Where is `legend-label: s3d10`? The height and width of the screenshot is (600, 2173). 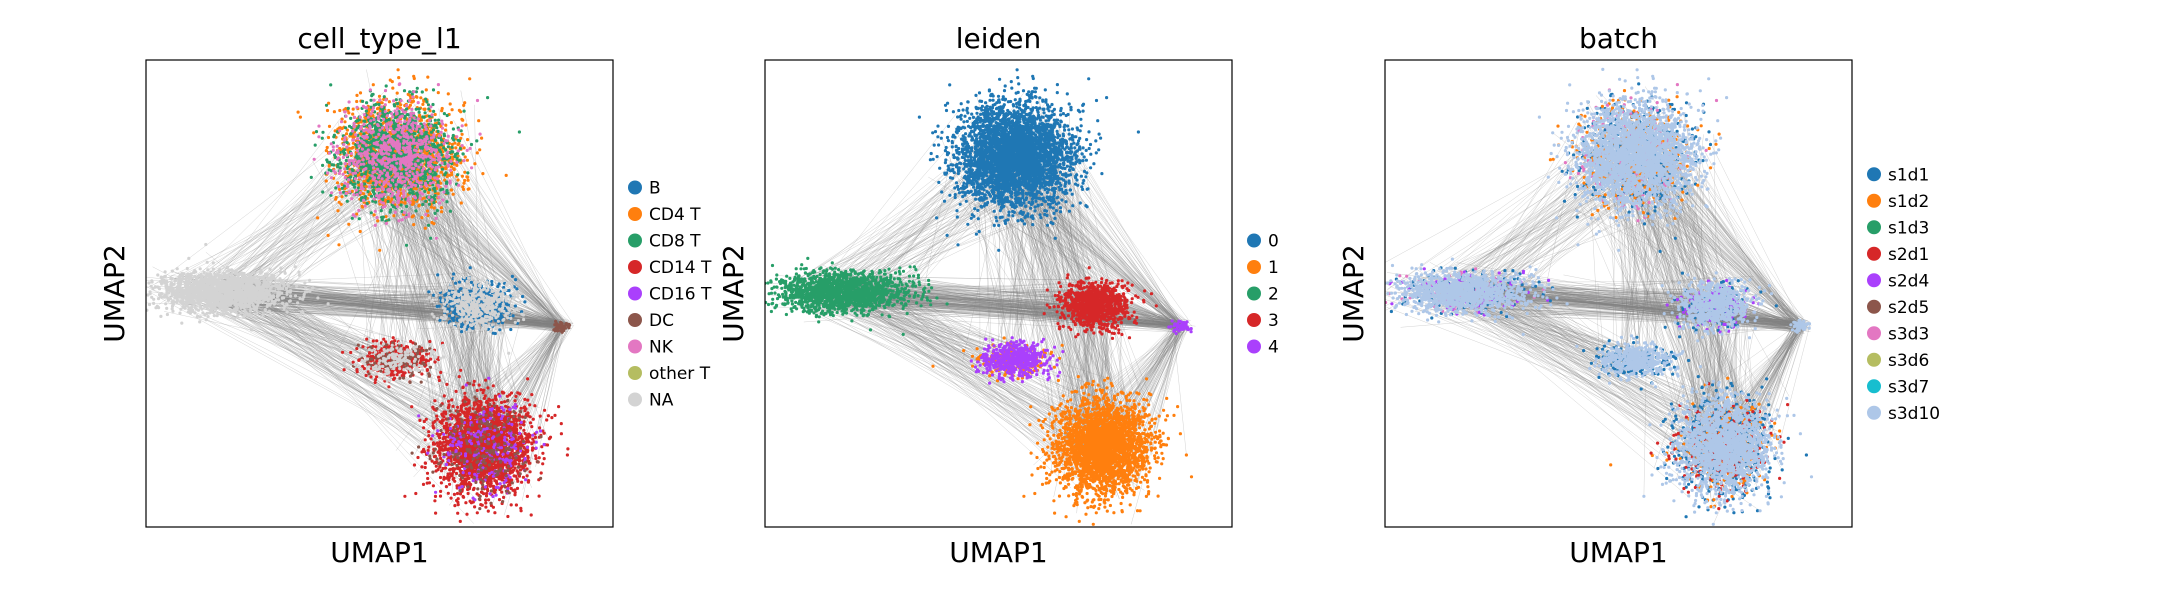
legend-label: s3d10 is located at coordinates (1914, 414).